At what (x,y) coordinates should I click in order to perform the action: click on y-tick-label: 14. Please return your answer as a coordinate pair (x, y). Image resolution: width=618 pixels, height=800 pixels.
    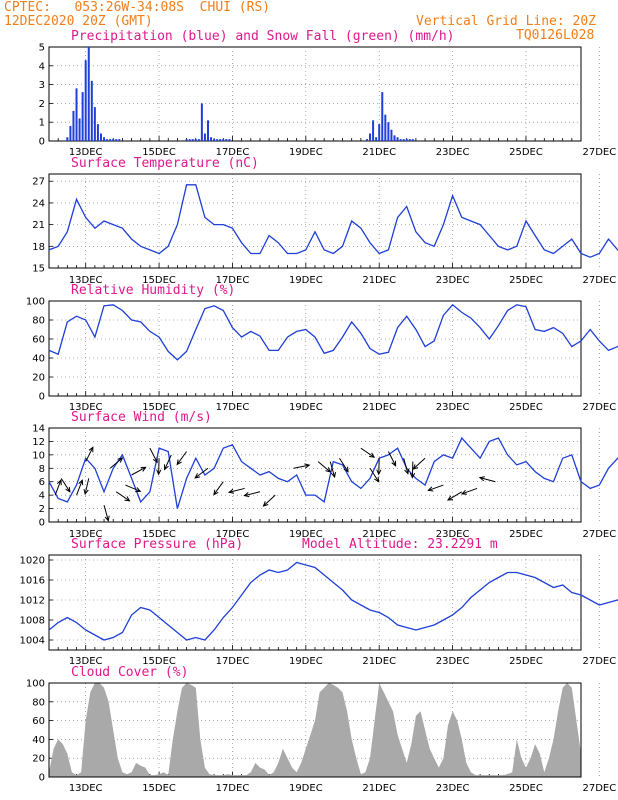
    Looking at the image, I should click on (38, 429).